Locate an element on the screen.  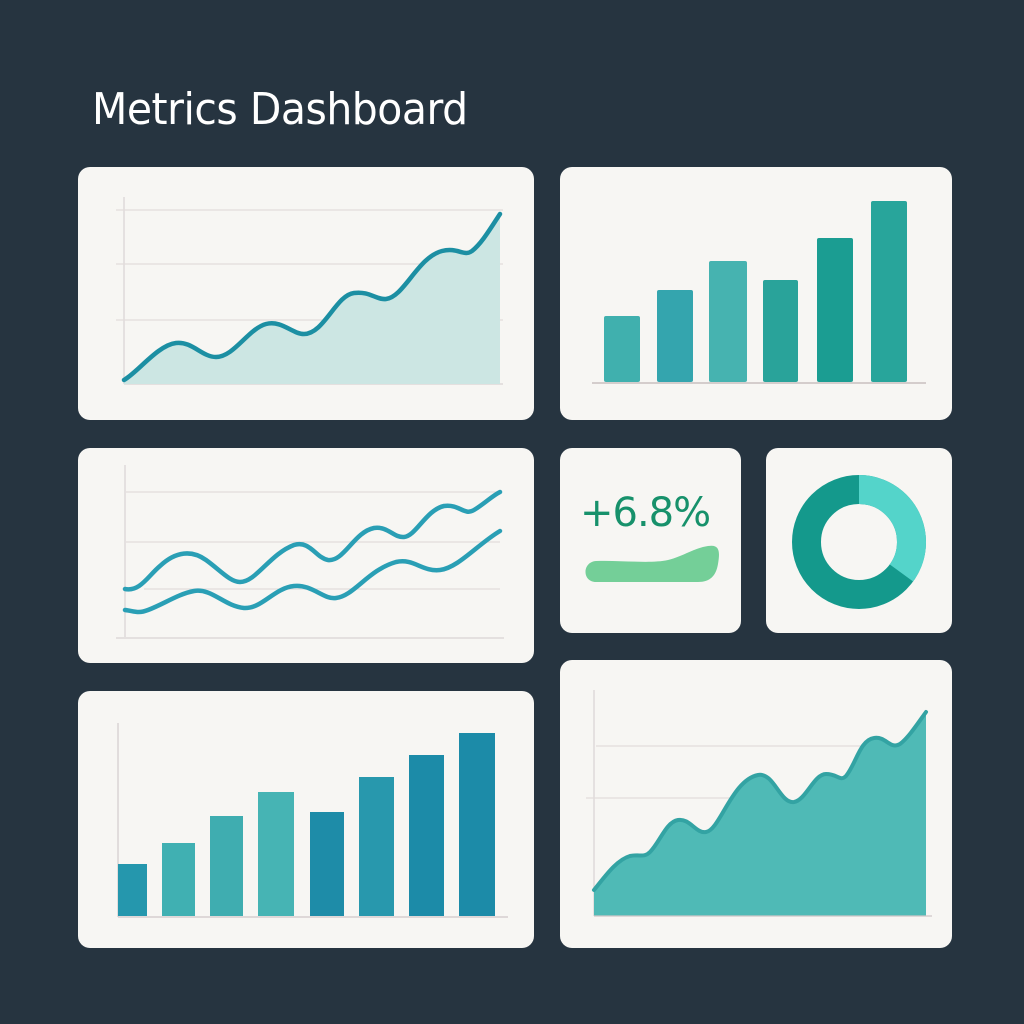
bar-chart-bottom is located at coordinates (312, 820).